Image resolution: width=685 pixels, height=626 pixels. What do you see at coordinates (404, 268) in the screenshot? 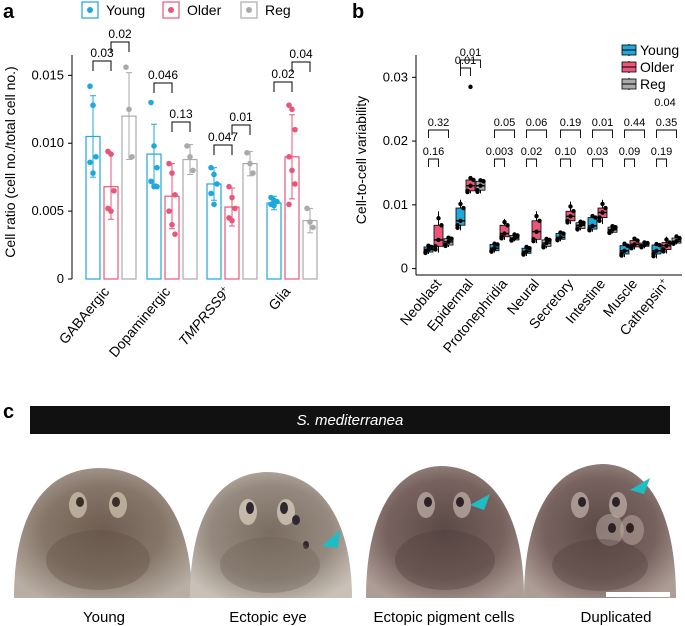
I see `y-tick-label: 0` at bounding box center [404, 268].